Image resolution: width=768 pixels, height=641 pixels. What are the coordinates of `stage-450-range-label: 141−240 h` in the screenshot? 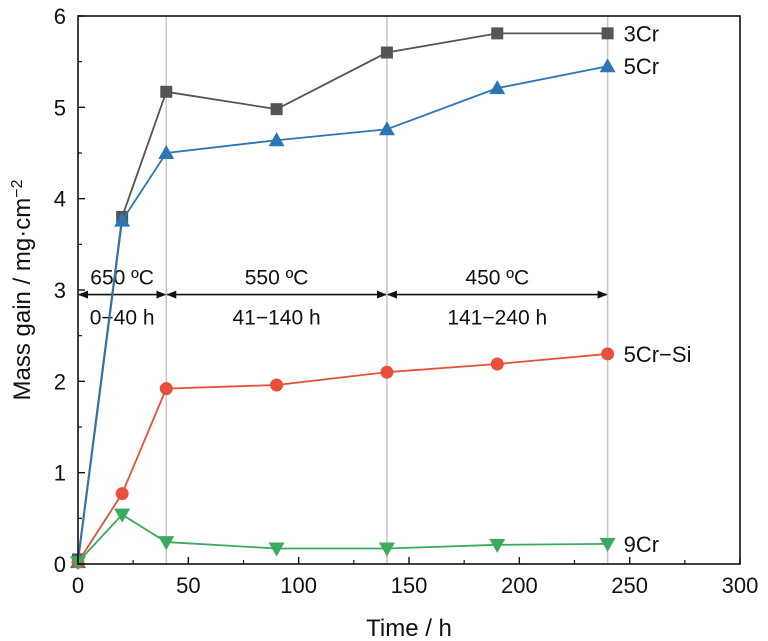 It's located at (497, 318).